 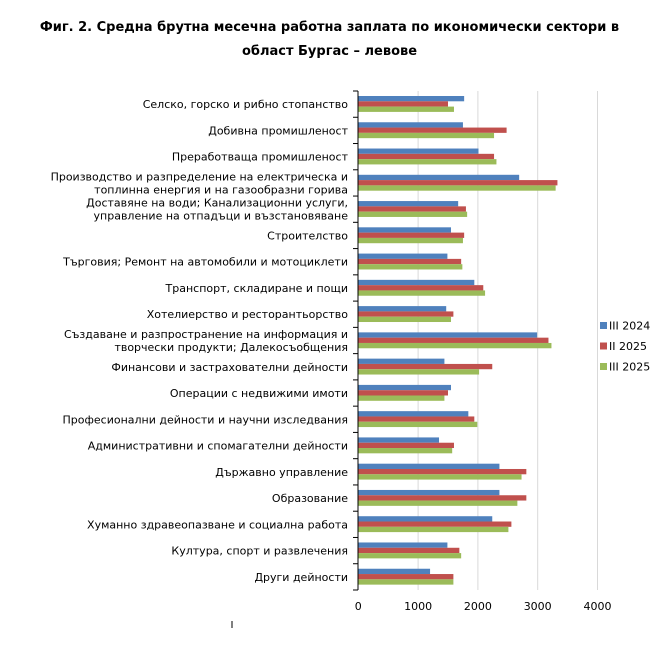 What do you see at coordinates (218, 446) in the screenshot?
I see `category-label: Административни и спомагателни дейности` at bounding box center [218, 446].